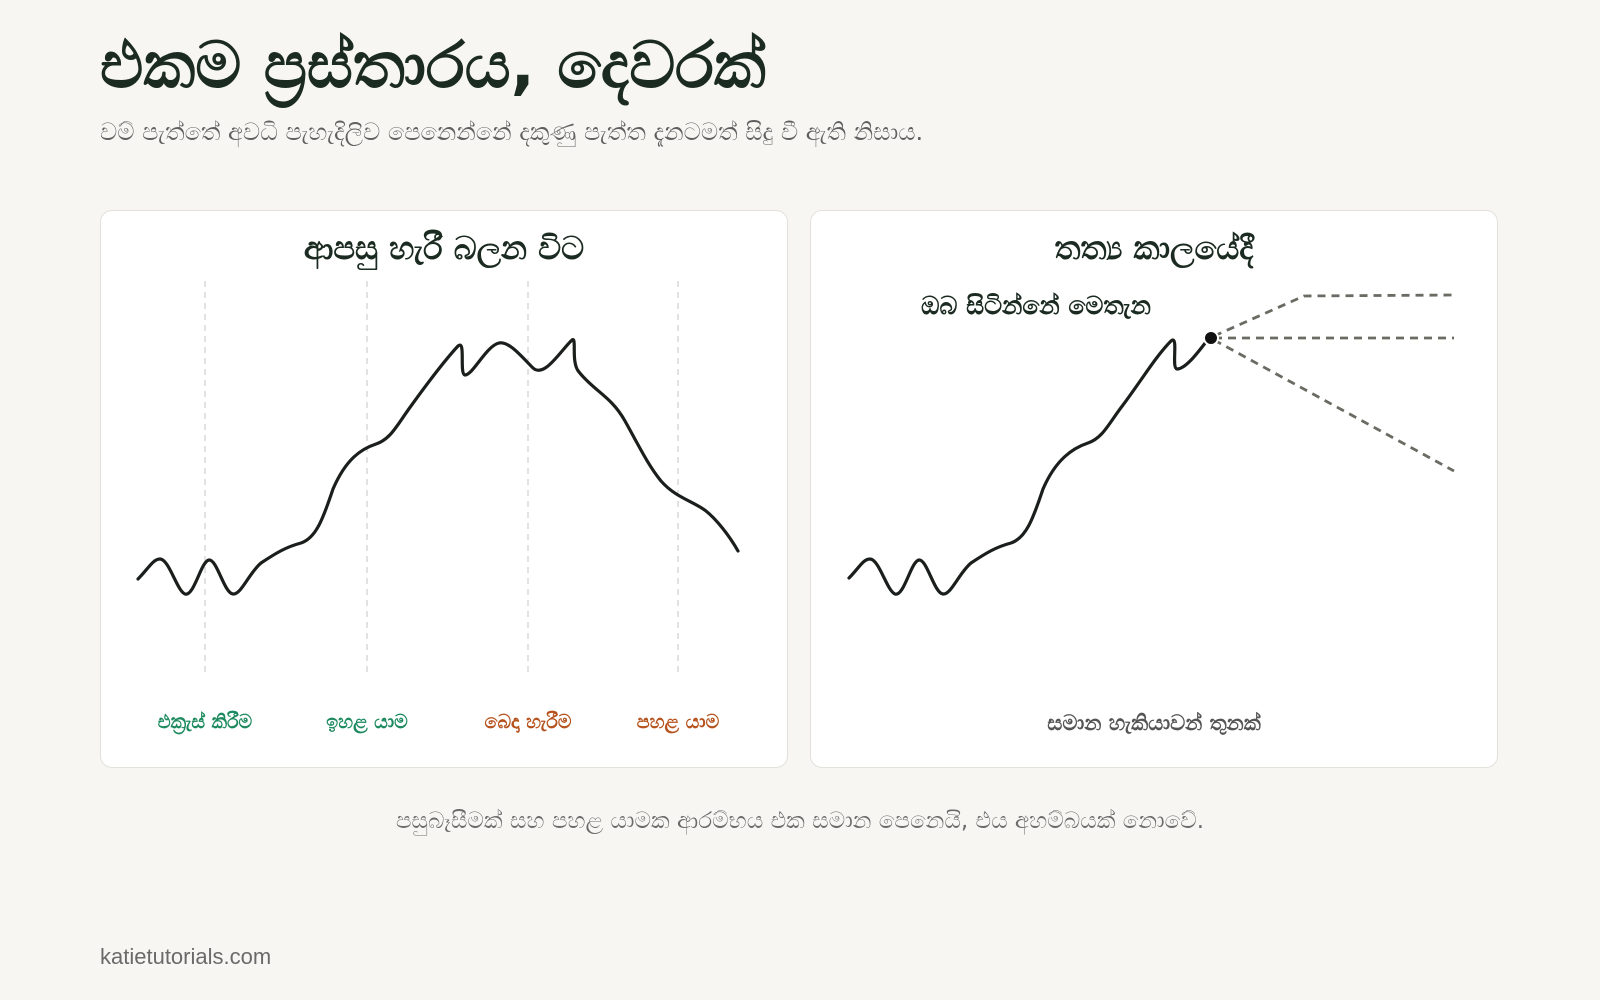 The width and height of the screenshot is (1600, 1000). Describe the element at coordinates (1029, 466) in the screenshot. I see `price-path-partial` at that location.